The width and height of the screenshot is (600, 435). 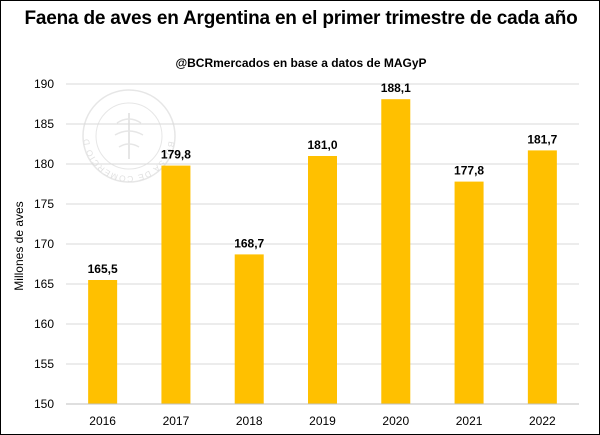 I want to click on watermark-text: BOLSA DE COMERCIO DE ROSARIO, so click(x=89, y=92).